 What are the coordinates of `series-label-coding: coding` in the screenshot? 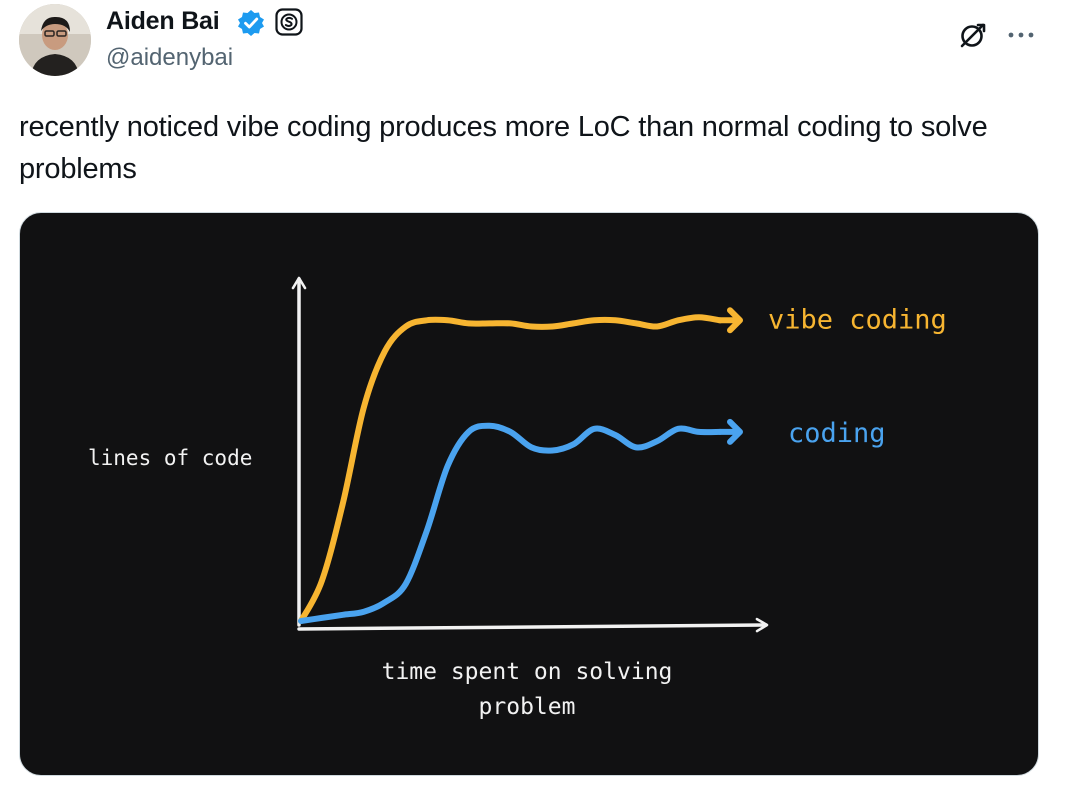 It's located at (837, 433).